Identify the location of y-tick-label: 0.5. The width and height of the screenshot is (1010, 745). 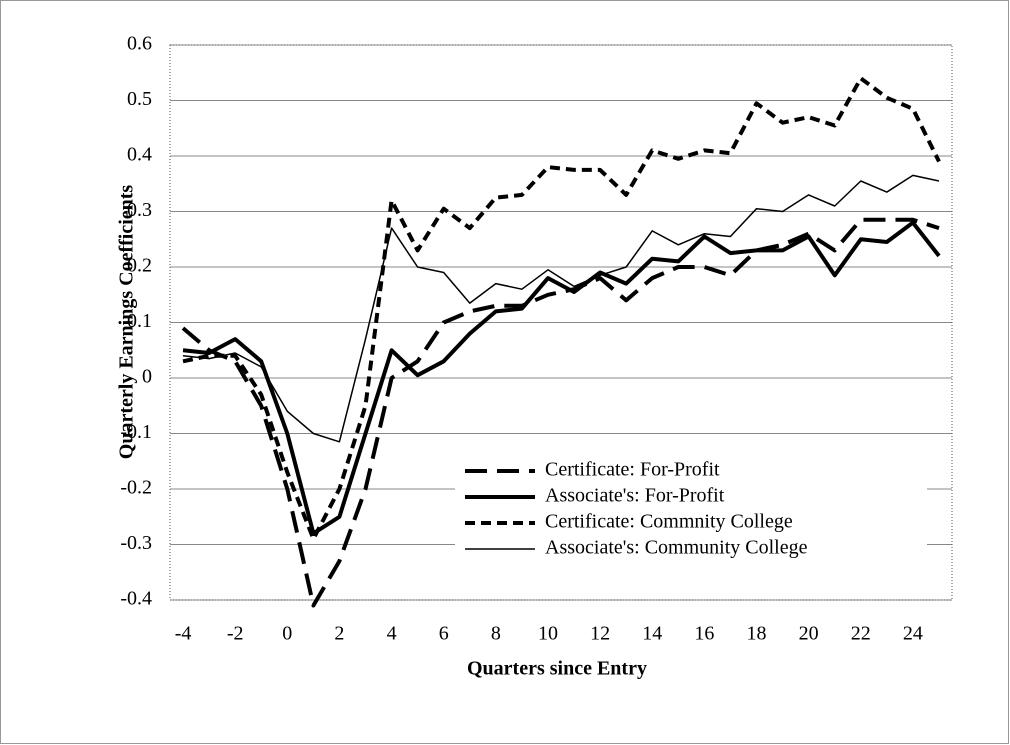
(139, 99).